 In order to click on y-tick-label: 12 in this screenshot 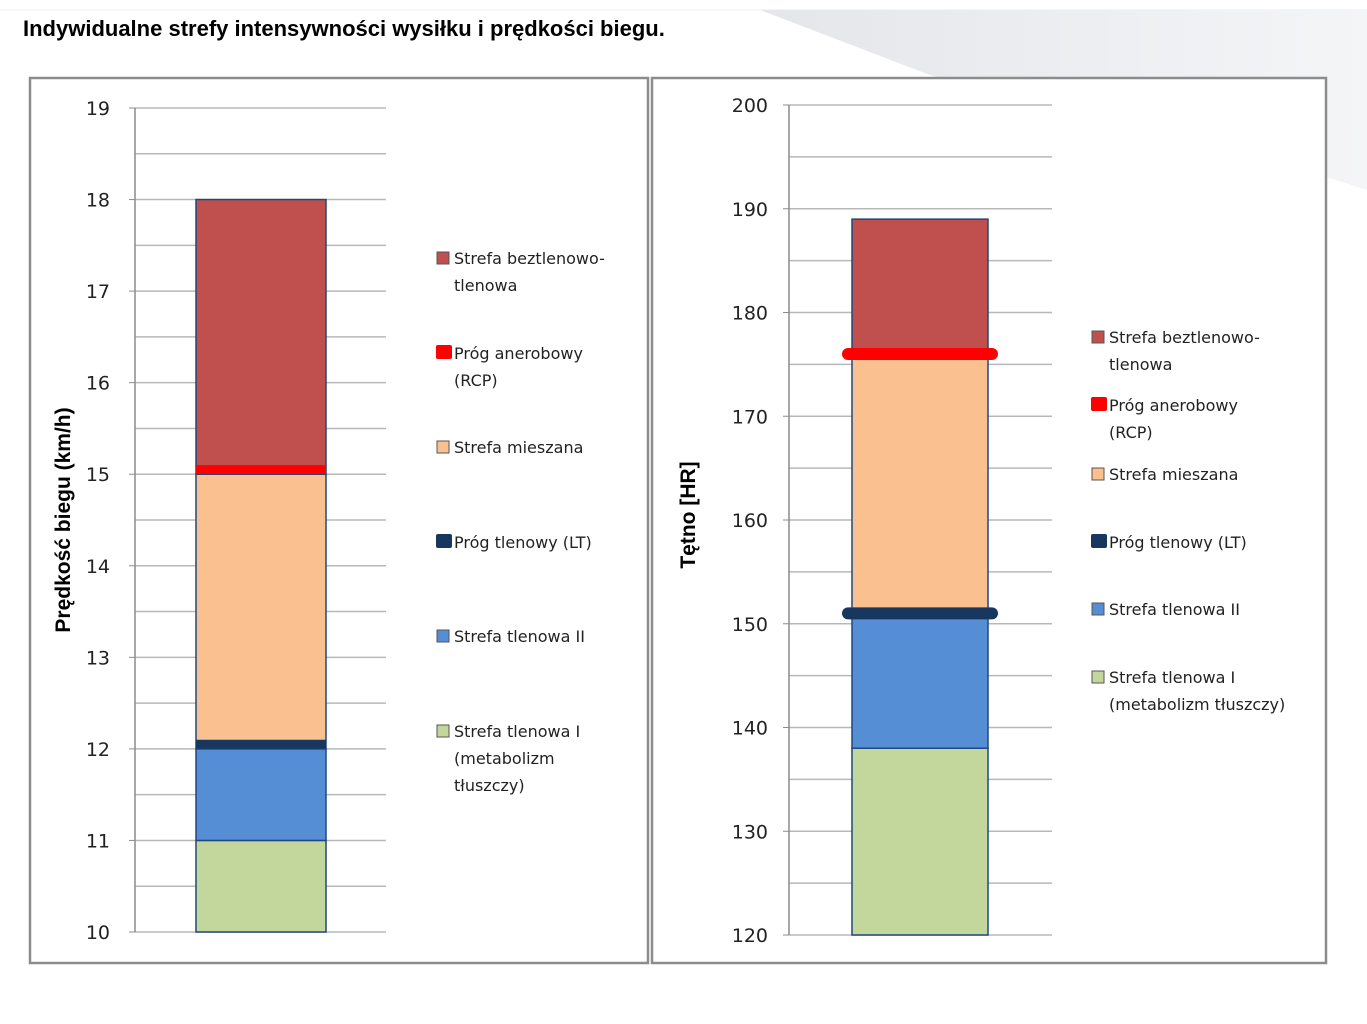, I will do `click(98, 750)`.